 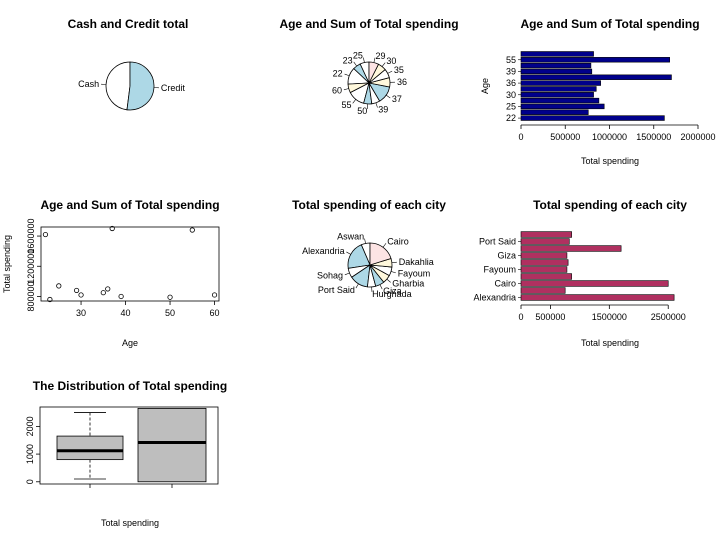 What do you see at coordinates (381, 56) in the screenshot?
I see `pie-slice-label: 29` at bounding box center [381, 56].